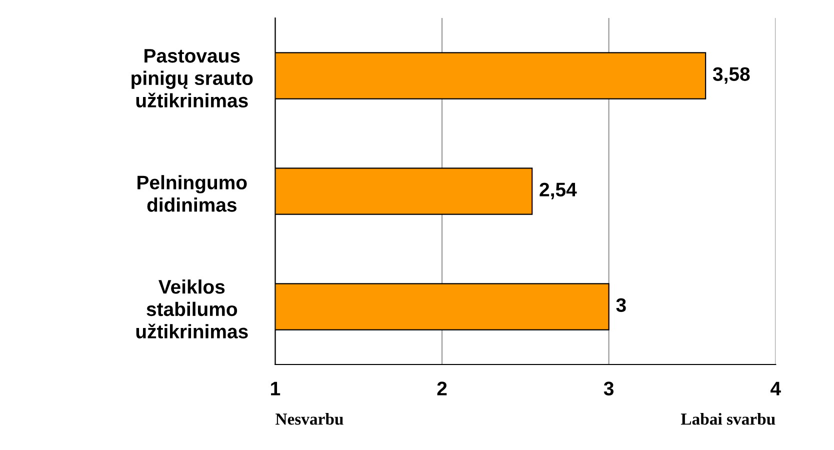 This screenshot has width=834, height=450. What do you see at coordinates (442, 389) in the screenshot?
I see `x-tick-label: 2` at bounding box center [442, 389].